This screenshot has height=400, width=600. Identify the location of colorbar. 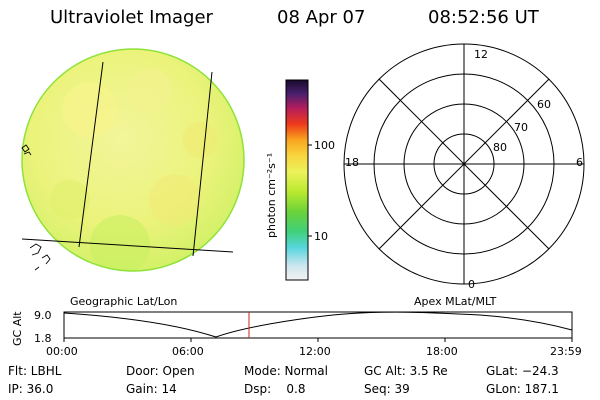
(298, 180).